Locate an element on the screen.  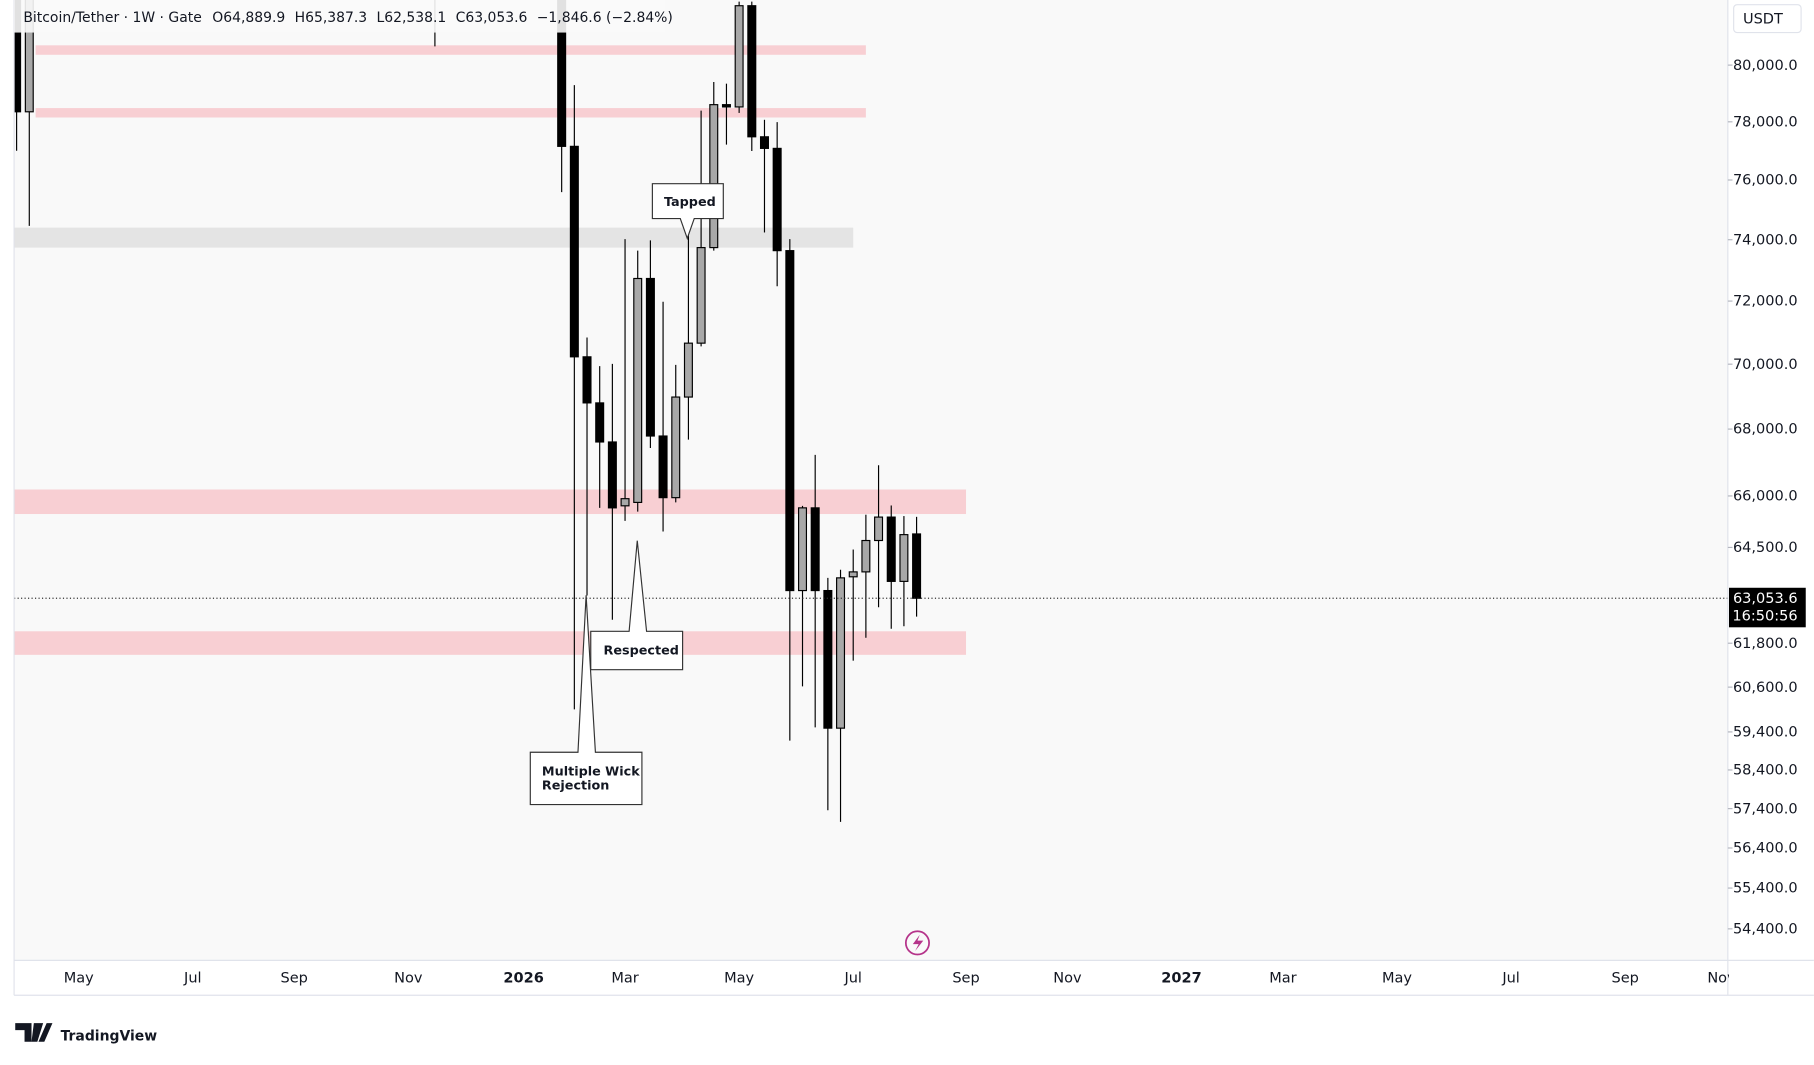
y-tick-label: 68,000.0 is located at coordinates (1765, 430).